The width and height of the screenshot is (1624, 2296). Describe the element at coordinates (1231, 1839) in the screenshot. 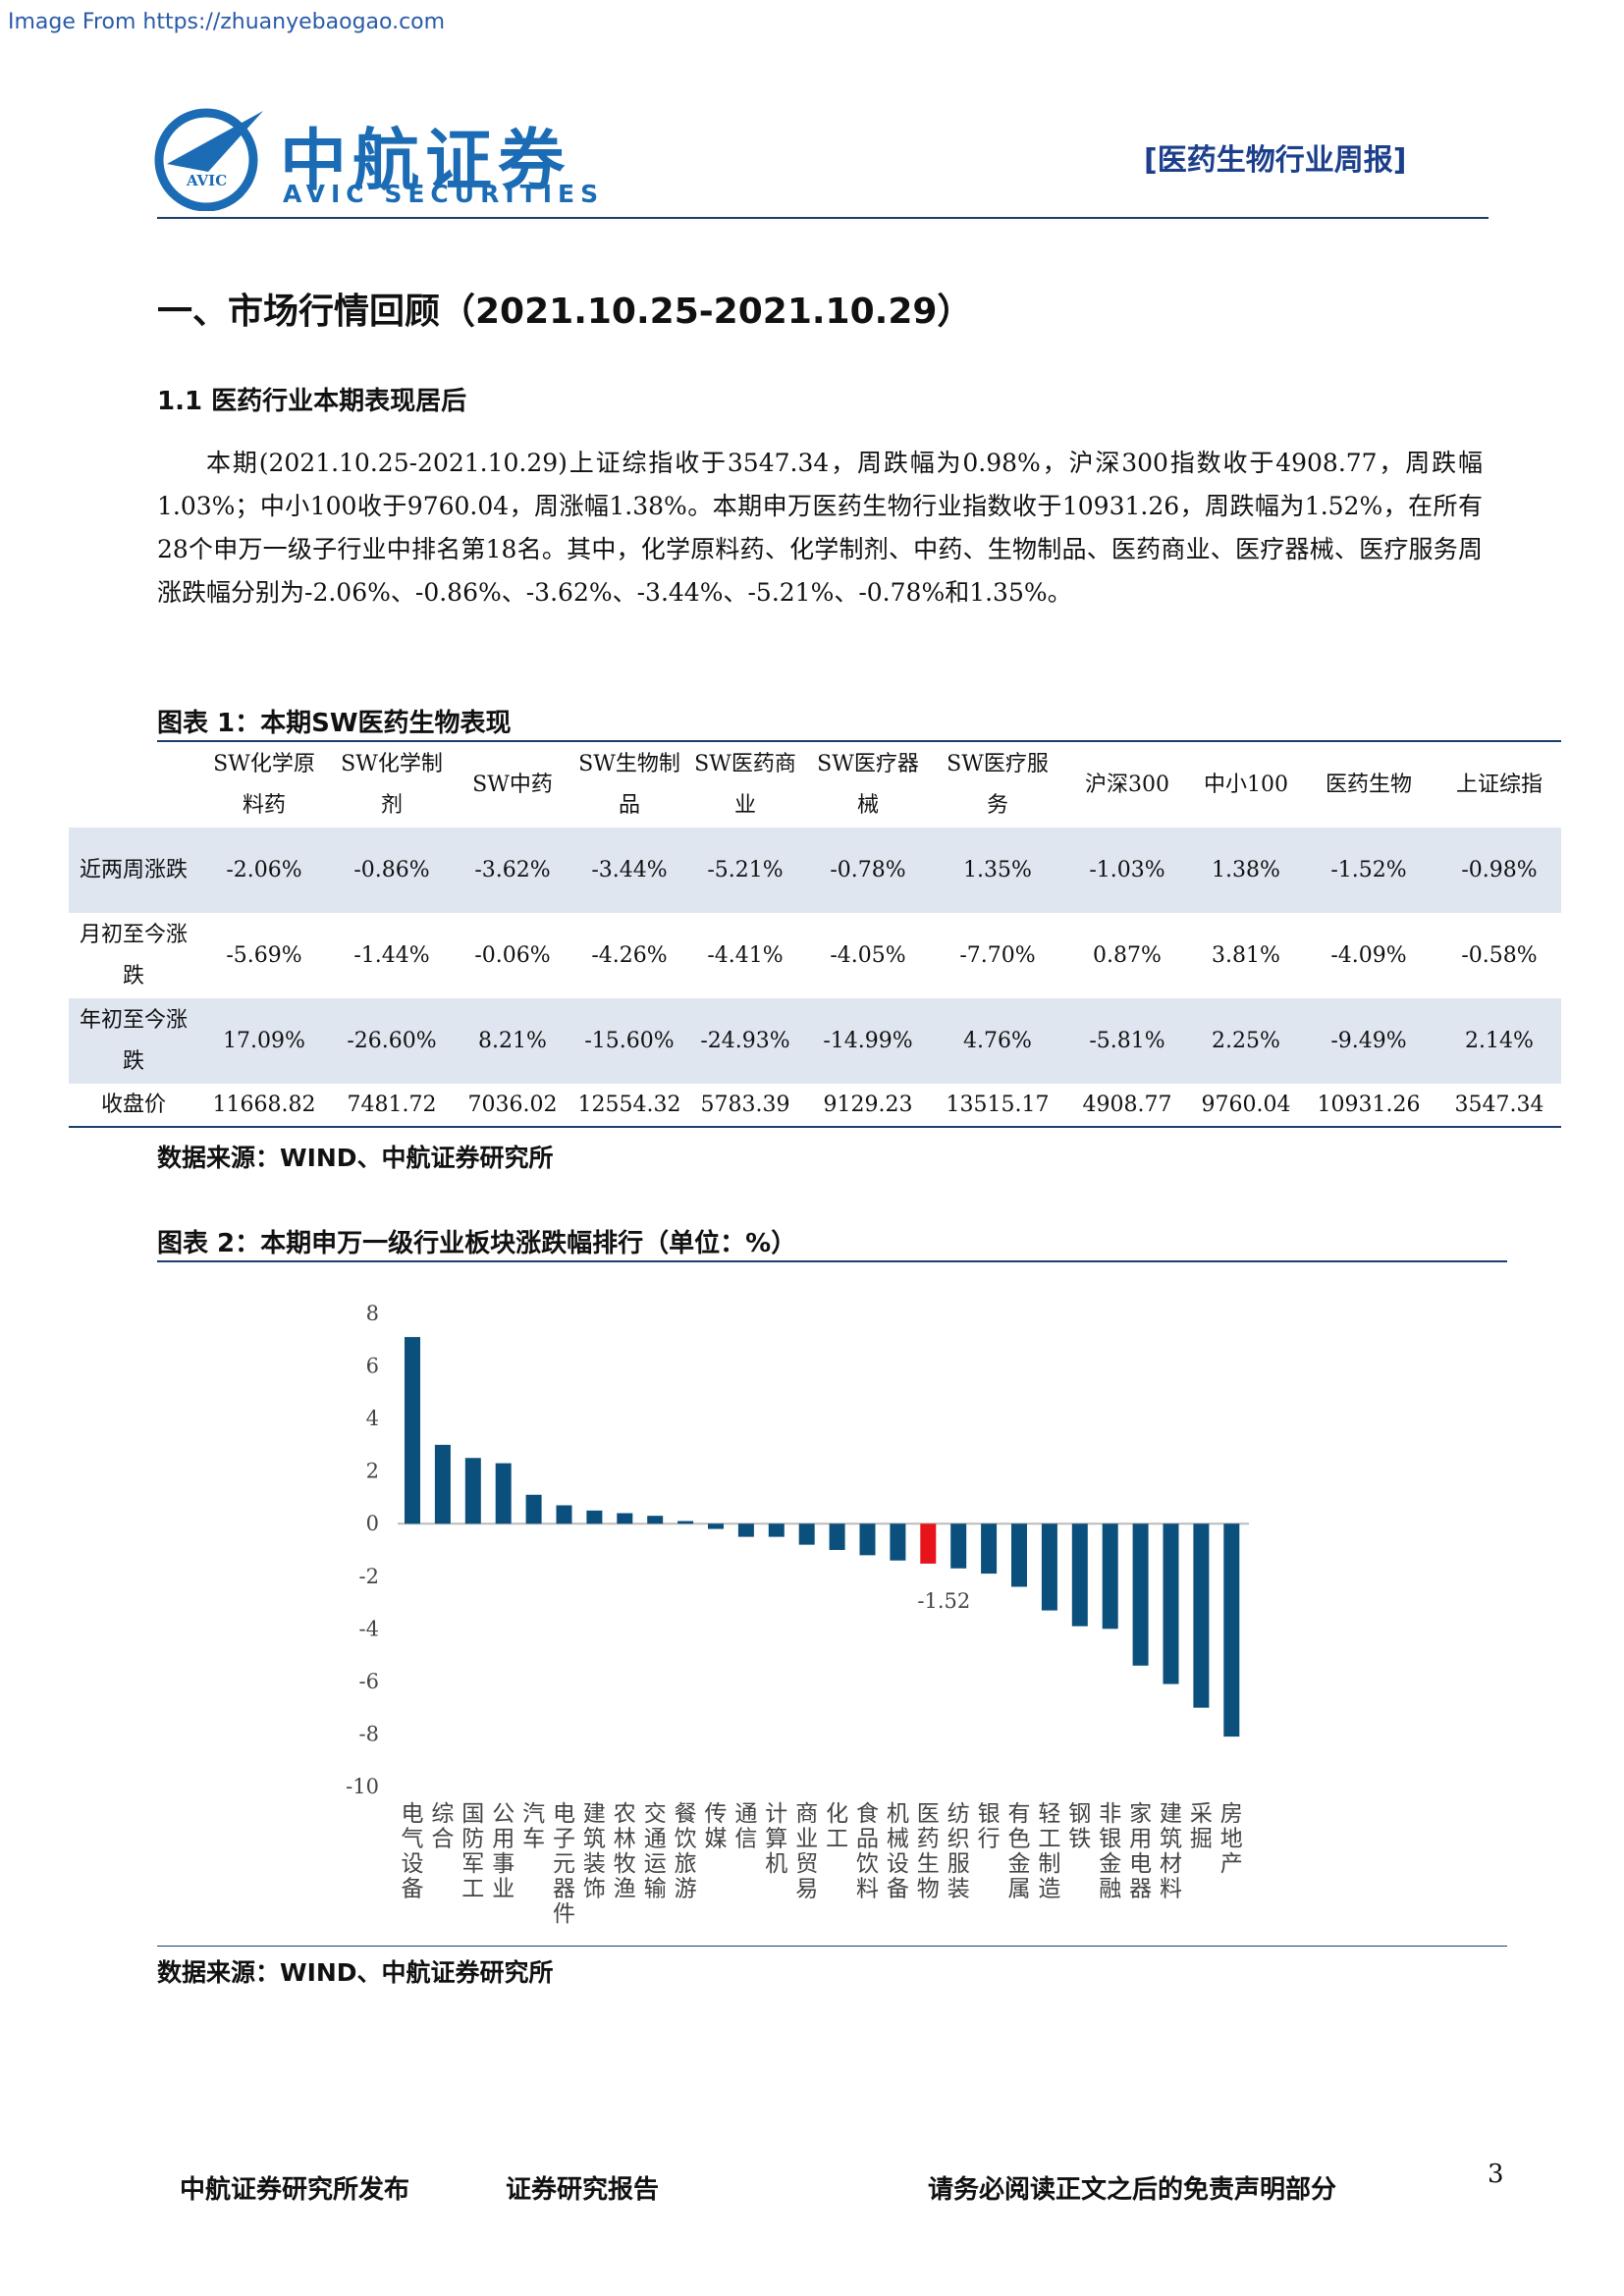

I see `x-tick-label: 房地产` at that location.